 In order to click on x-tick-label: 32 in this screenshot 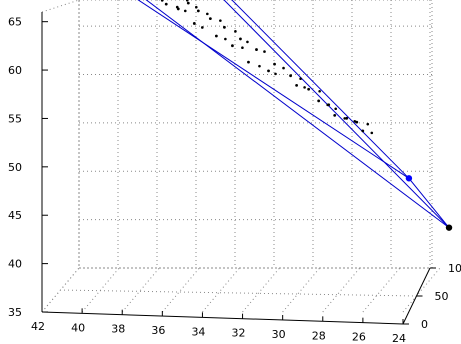, I will do `click(239, 333)`.